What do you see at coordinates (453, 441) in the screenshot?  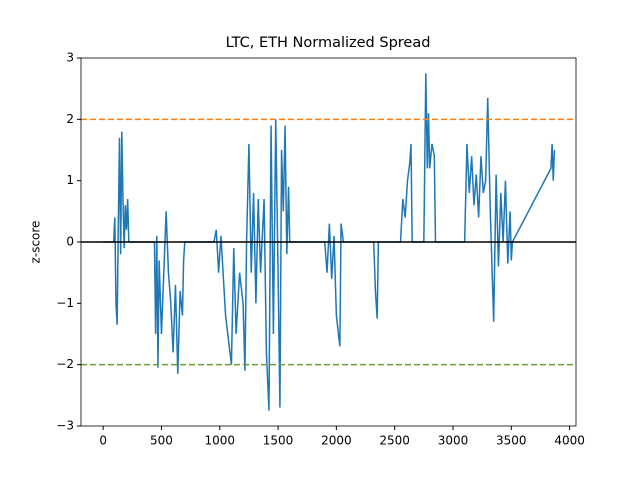 I see `x-tick-label: 3000` at bounding box center [453, 441].